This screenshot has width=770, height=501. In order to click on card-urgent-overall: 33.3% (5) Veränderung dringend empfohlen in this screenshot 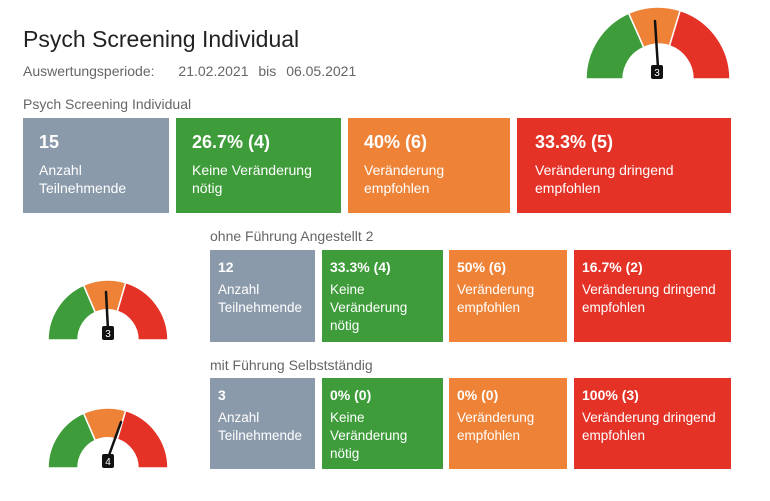, I will do `click(624, 165)`.